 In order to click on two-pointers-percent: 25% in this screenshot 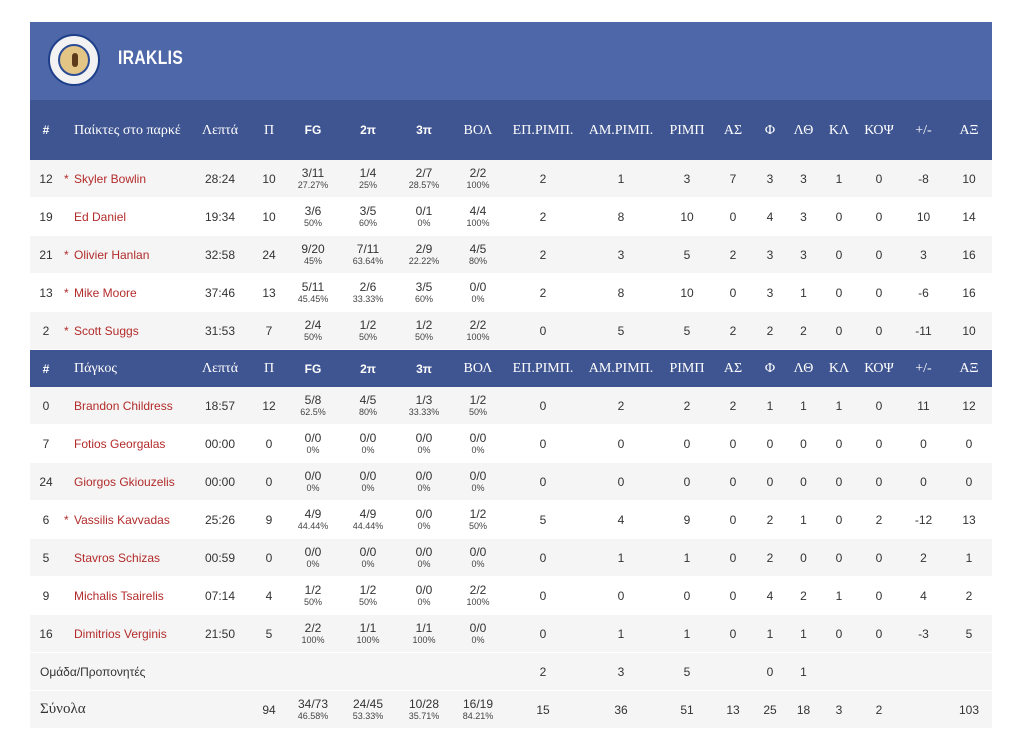, I will do `click(367, 185)`.